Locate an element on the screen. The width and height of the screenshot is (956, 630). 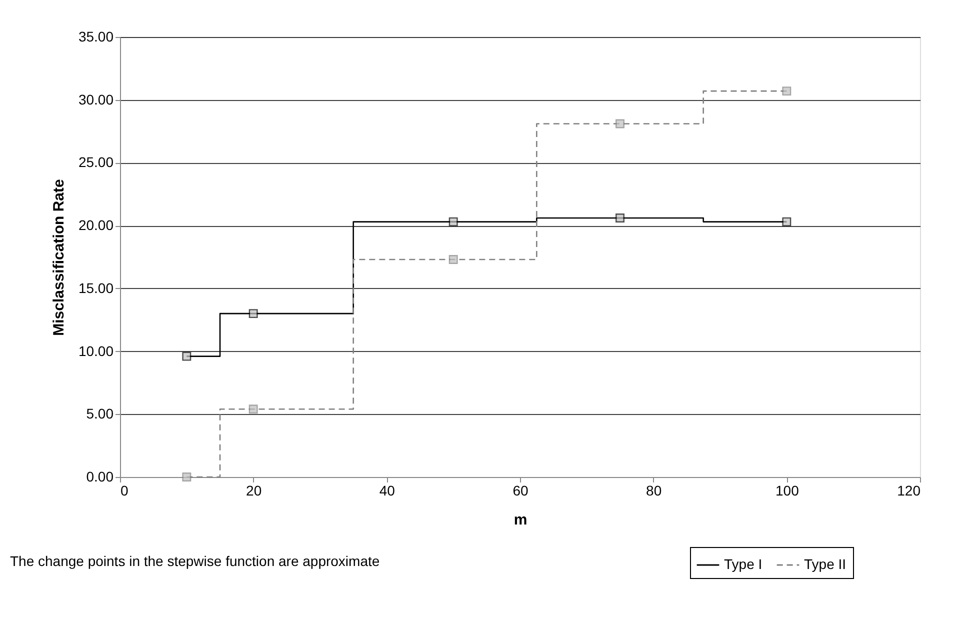
legend-label: Type II is located at coordinates (825, 564).